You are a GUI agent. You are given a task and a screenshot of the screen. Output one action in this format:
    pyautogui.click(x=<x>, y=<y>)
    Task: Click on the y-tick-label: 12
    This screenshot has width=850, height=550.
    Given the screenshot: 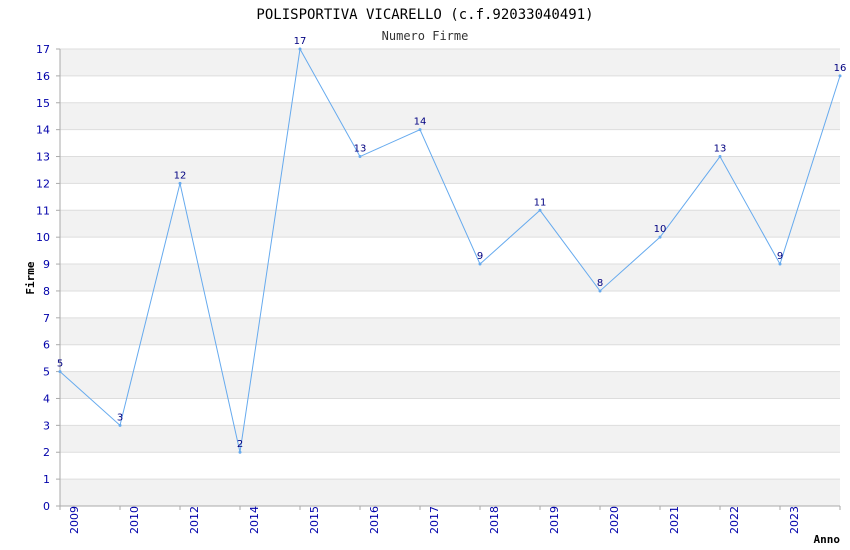 What is the action you would take?
    pyautogui.click(x=43, y=183)
    